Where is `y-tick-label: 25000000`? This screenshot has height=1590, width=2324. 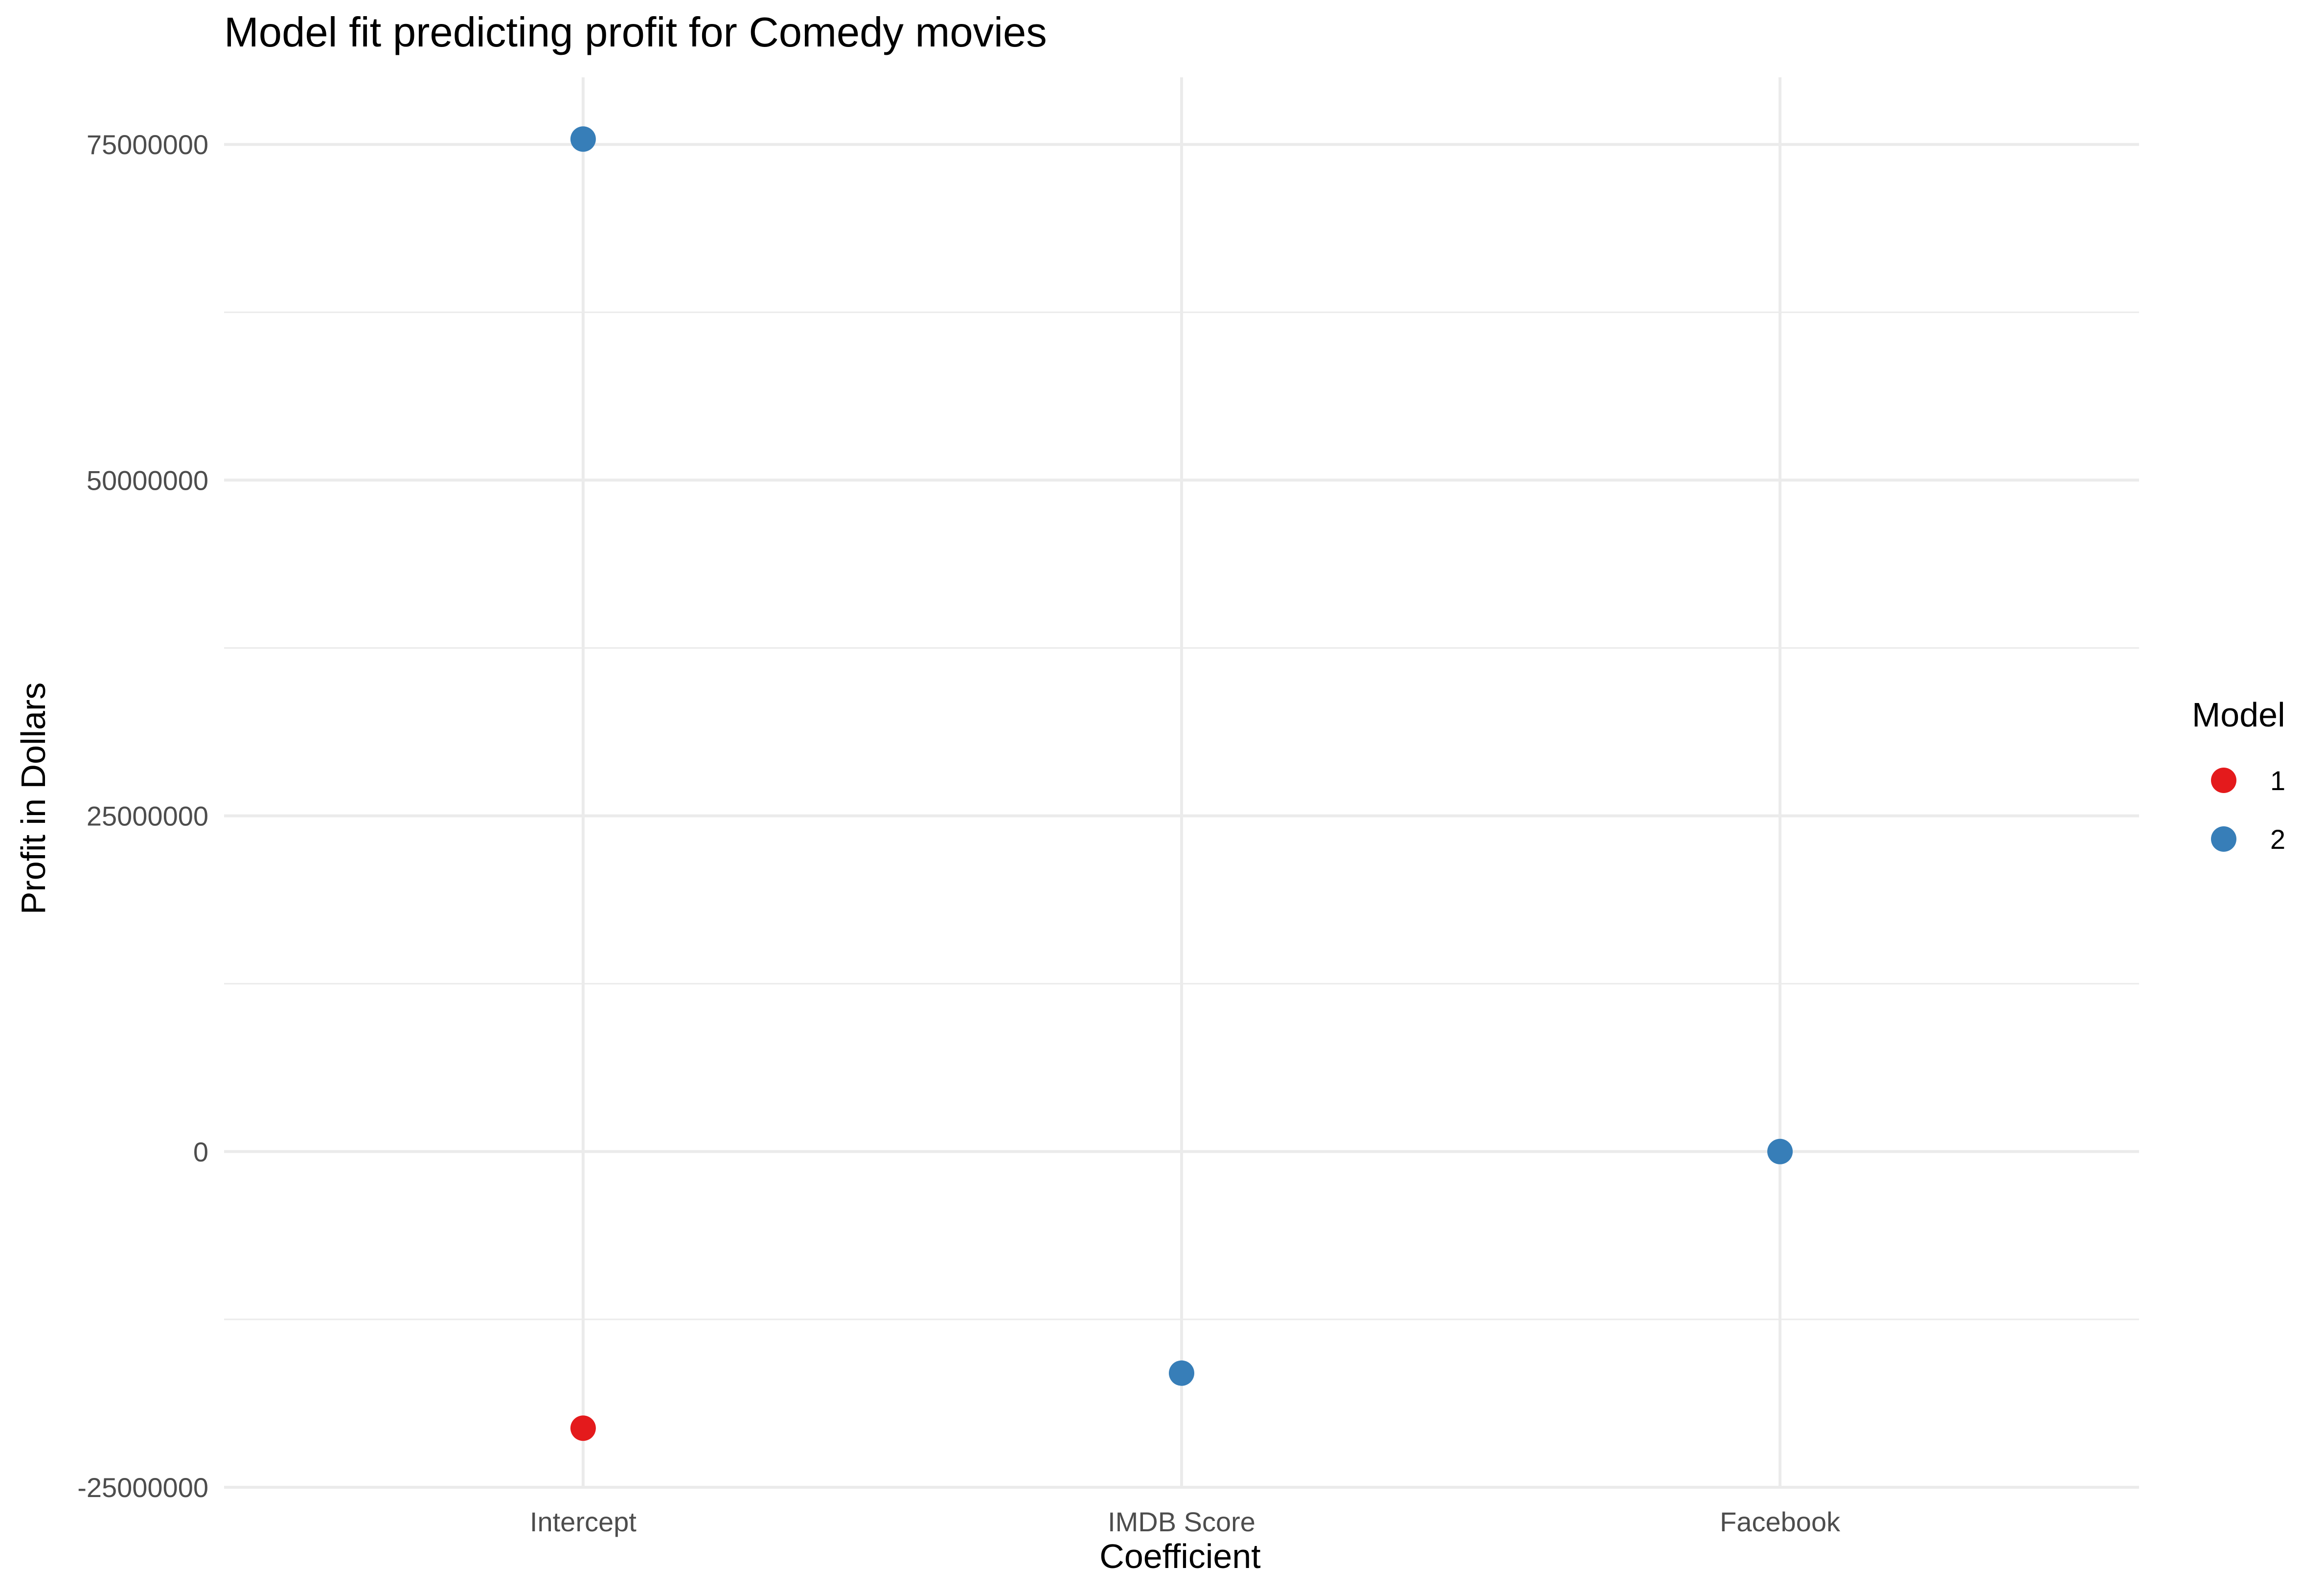 y-tick-label: 25000000 is located at coordinates (148, 817).